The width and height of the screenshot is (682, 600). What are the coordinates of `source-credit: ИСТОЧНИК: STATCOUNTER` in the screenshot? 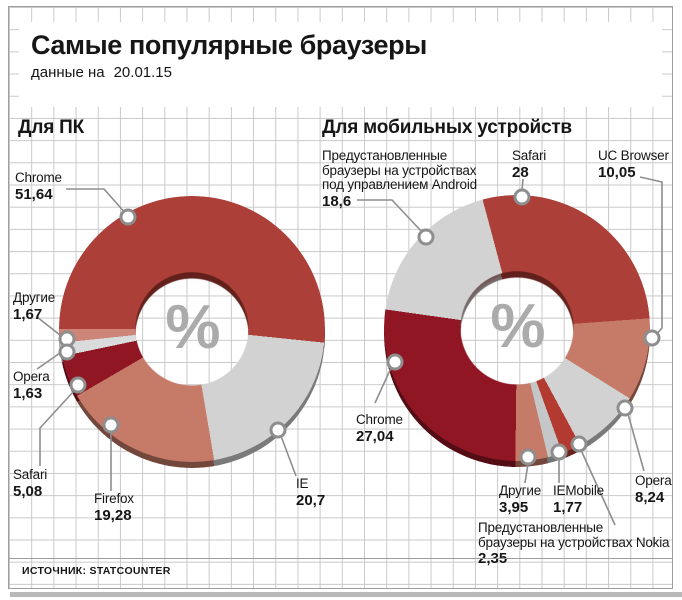 It's located at (96, 571).